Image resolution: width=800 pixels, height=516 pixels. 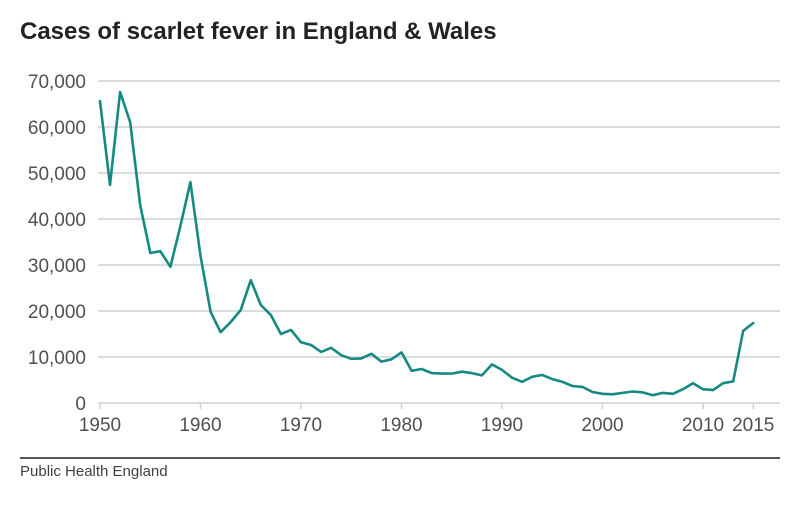 What do you see at coordinates (57, 312) in the screenshot?
I see `y-tick-label: 20,000` at bounding box center [57, 312].